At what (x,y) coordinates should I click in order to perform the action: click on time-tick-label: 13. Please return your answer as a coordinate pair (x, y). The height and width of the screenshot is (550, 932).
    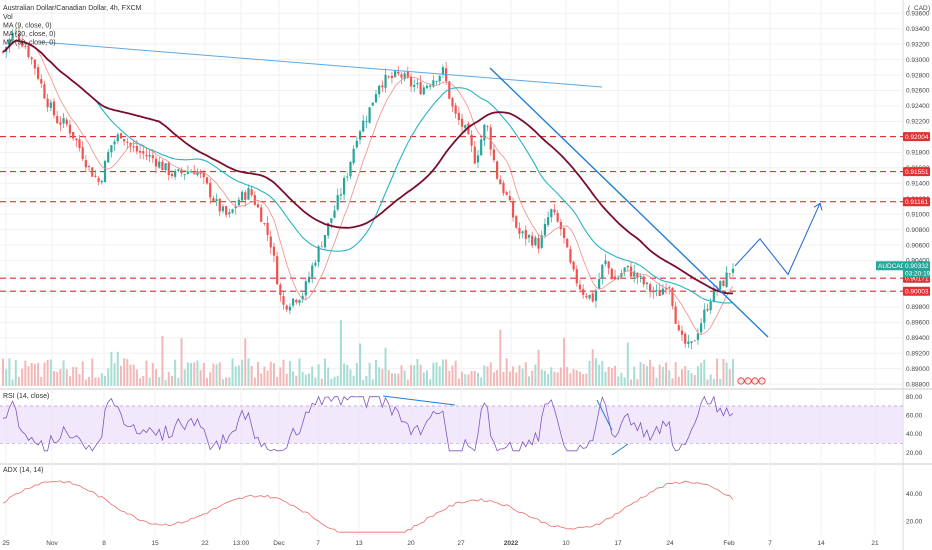
    Looking at the image, I should click on (359, 543).